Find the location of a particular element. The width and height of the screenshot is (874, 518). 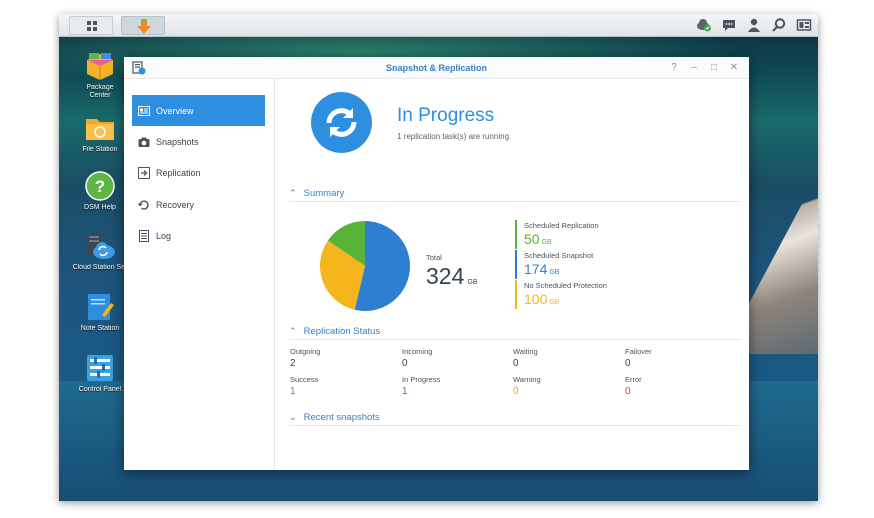

legend-label: Scheduled Replication is located at coordinates (561, 225).